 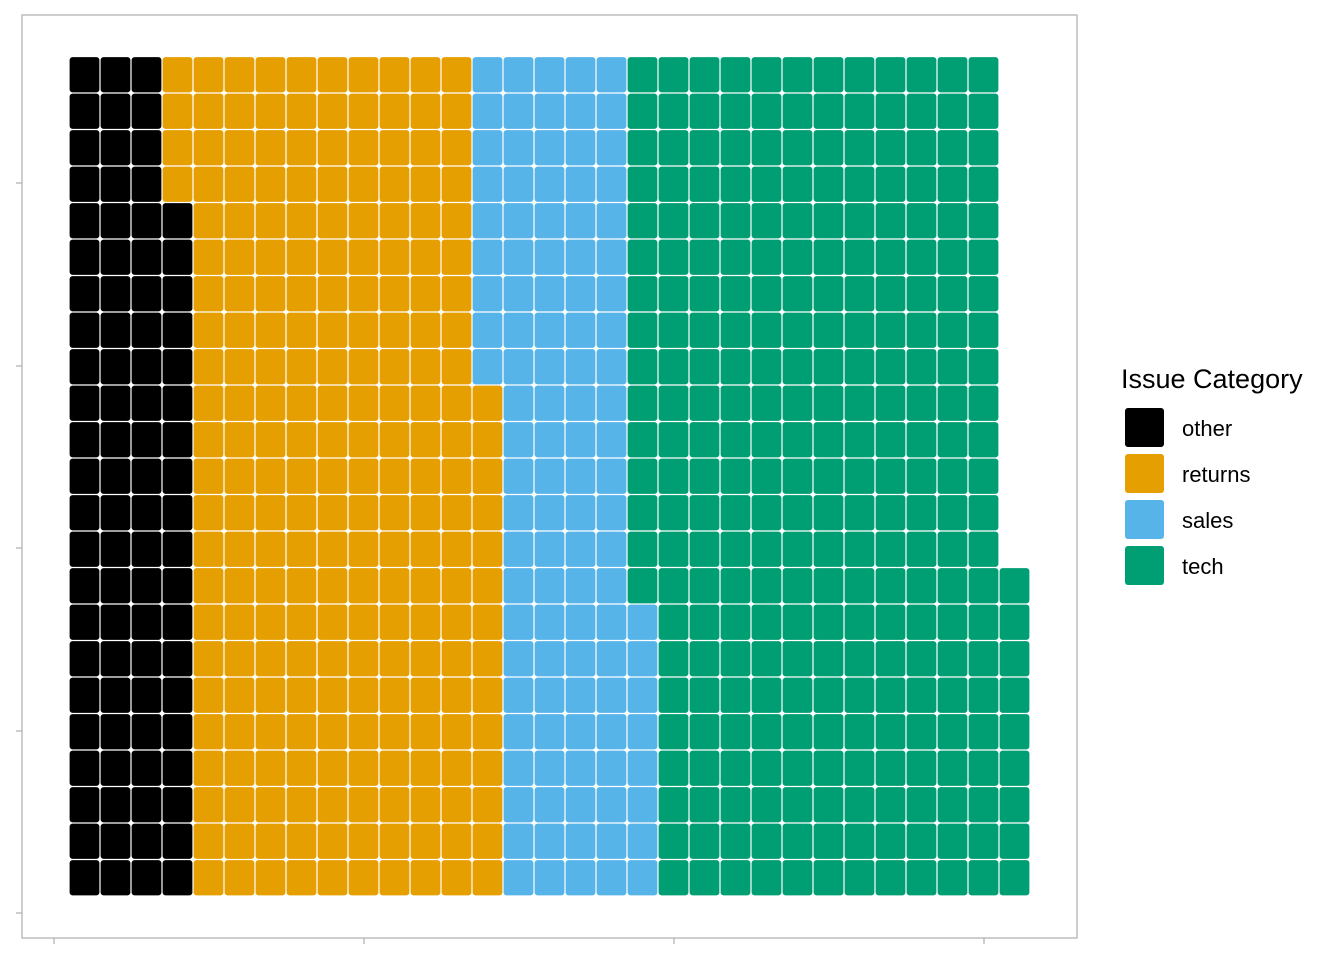 I want to click on legend-label-returns: returns, so click(x=1216, y=474).